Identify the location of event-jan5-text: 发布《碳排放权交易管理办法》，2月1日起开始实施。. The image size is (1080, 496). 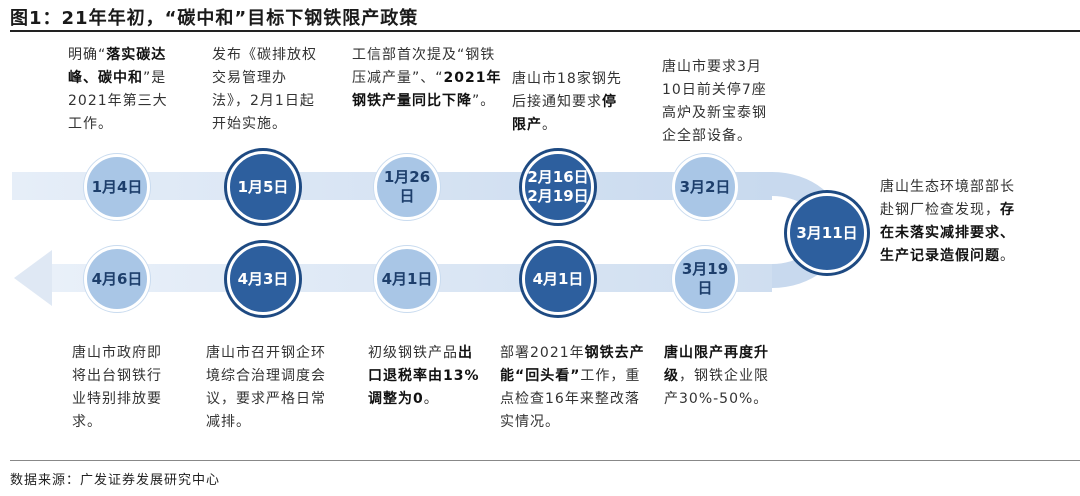
(264, 89).